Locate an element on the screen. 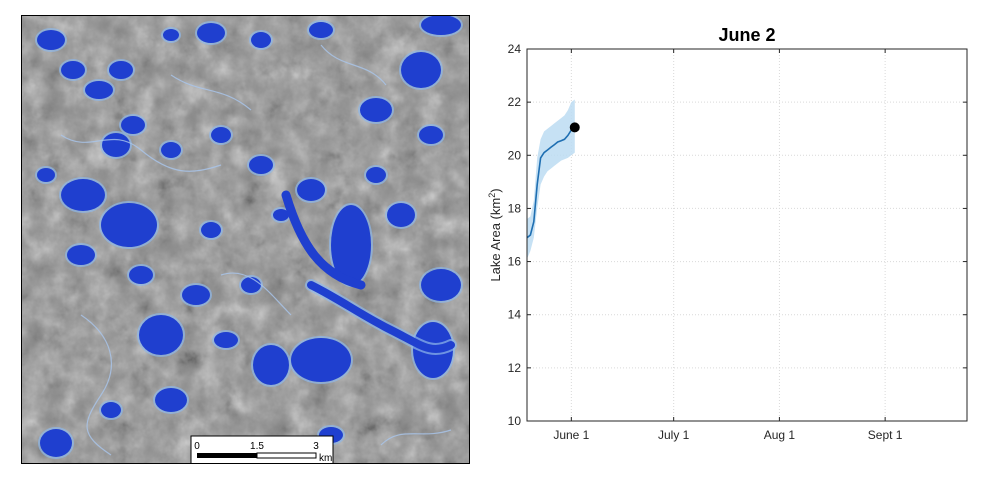  y-axis-label: Lake Area (km2) is located at coordinates (495, 234).